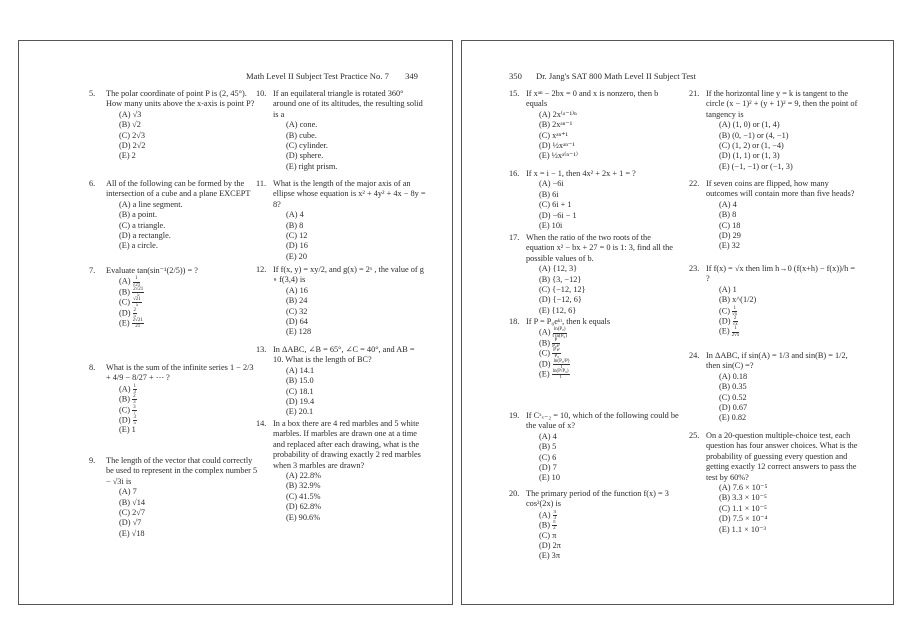 This screenshot has width=910, height=644. I want to click on answer-choice: (C) 18, so click(730, 225).